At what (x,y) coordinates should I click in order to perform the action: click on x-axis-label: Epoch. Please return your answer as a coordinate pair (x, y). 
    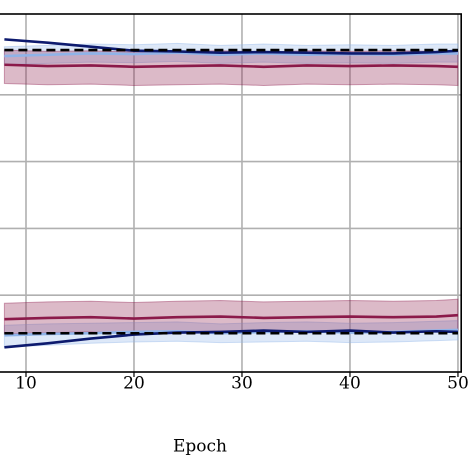
    Looking at the image, I should click on (200, 447).